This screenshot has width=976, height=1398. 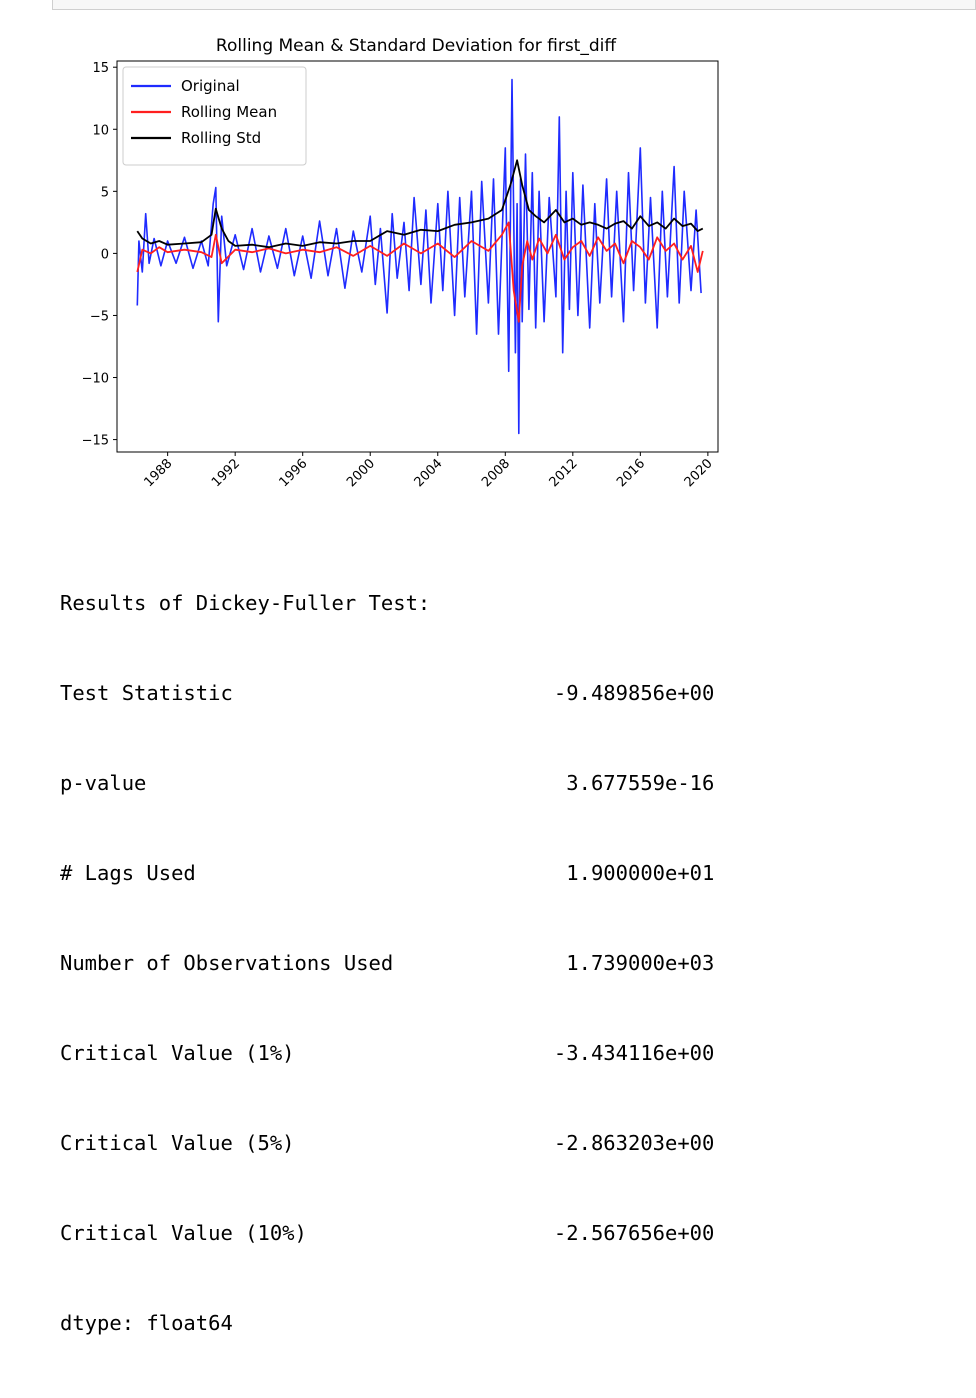 What do you see at coordinates (634, 1053) in the screenshot?
I see `result-value: -3.434116e+00` at bounding box center [634, 1053].